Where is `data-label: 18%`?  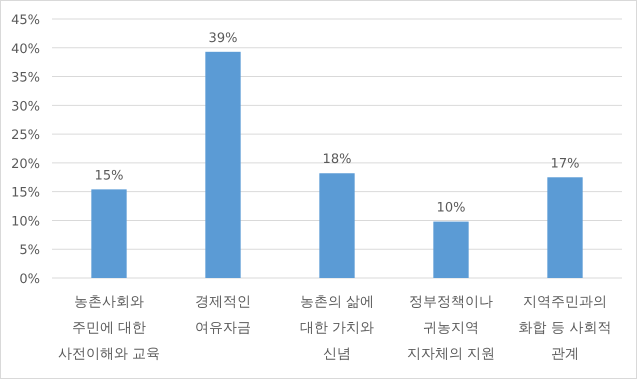 data-label: 18% is located at coordinates (337, 160).